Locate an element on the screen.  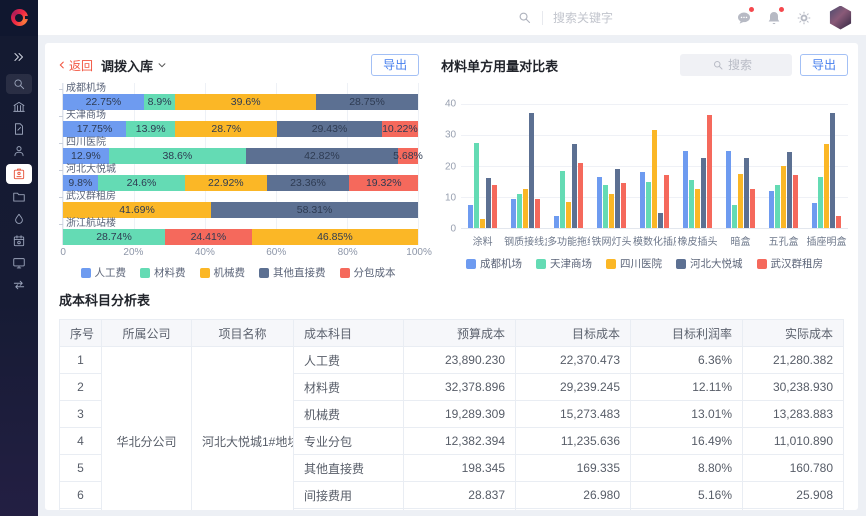
bar-segment: 22.75% is located at coordinates (103, 102).